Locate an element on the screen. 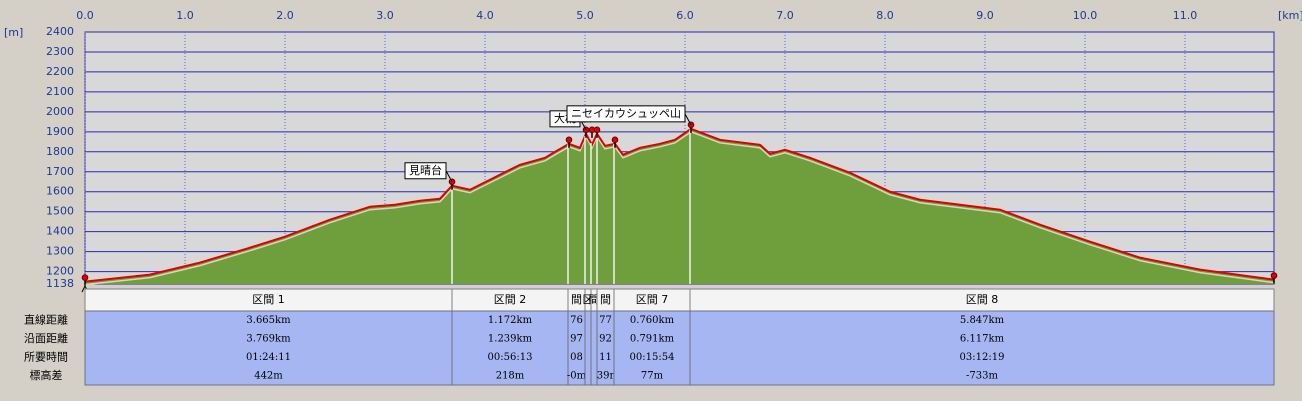 The height and width of the screenshot is (401, 1302). section-cell: 3.665km is located at coordinates (268, 320).